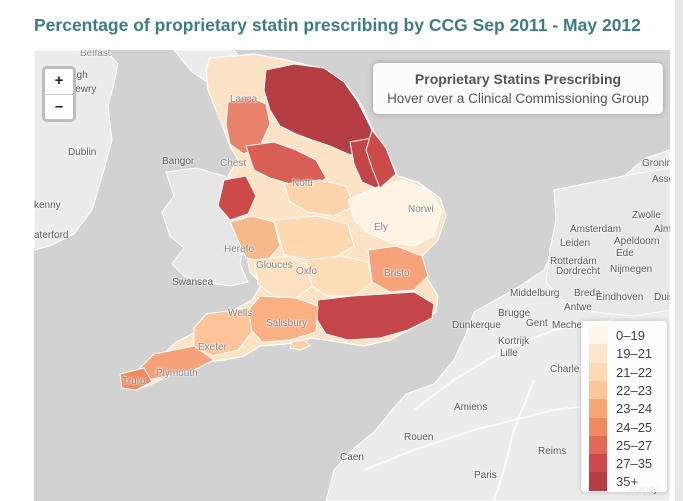 This screenshot has height=501, width=683. What do you see at coordinates (596, 229) in the screenshot?
I see `place-label: Amsterdam` at bounding box center [596, 229].